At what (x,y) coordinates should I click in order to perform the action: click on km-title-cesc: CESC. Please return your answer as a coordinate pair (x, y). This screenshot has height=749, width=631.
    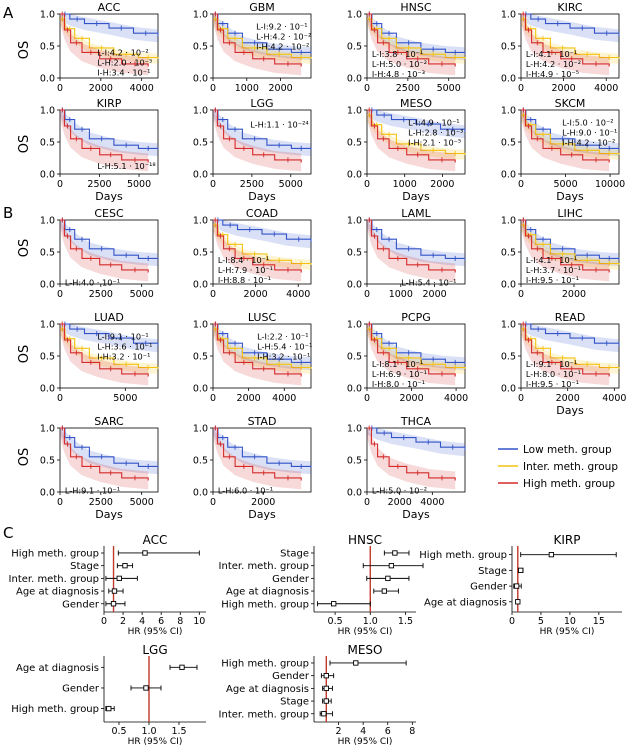
    Looking at the image, I should click on (109, 213).